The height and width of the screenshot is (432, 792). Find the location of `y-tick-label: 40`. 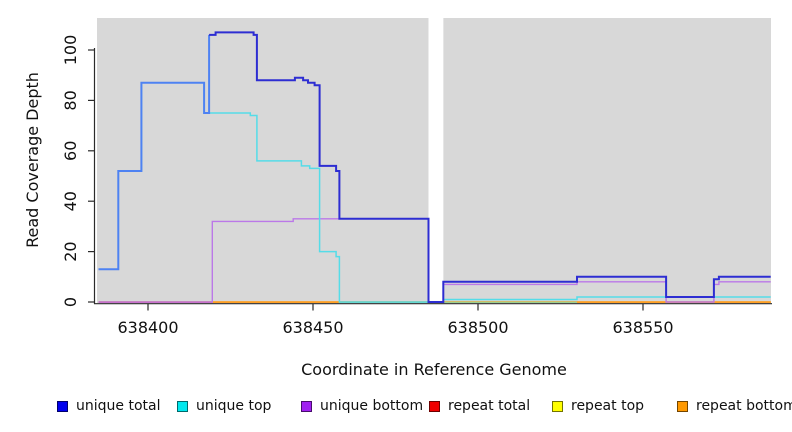

y-tick-label: 40 is located at coordinates (70, 201).